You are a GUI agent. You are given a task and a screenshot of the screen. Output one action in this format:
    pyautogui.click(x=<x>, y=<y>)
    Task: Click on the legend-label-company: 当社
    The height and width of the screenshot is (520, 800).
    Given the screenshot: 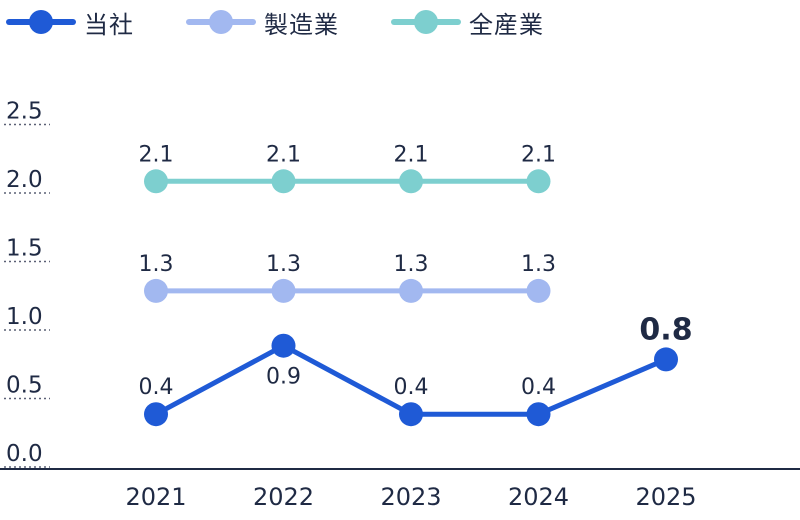 What is the action you would take?
    pyautogui.click(x=109, y=24)
    